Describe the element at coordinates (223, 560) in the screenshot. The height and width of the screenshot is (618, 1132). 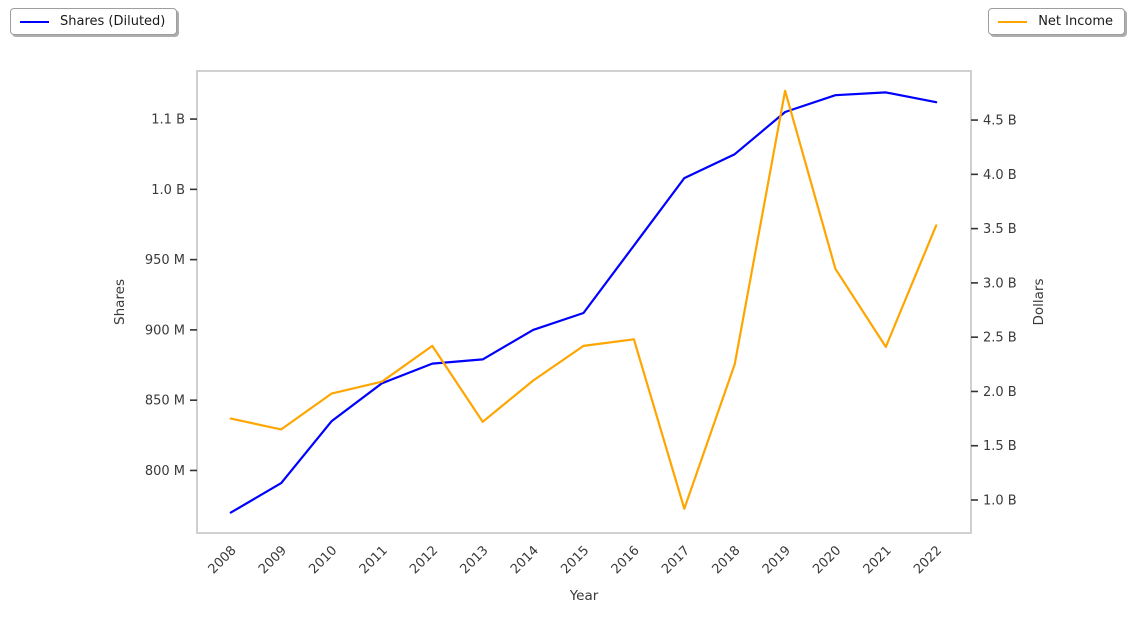
I see `x-tick-label: 2008` at that location.